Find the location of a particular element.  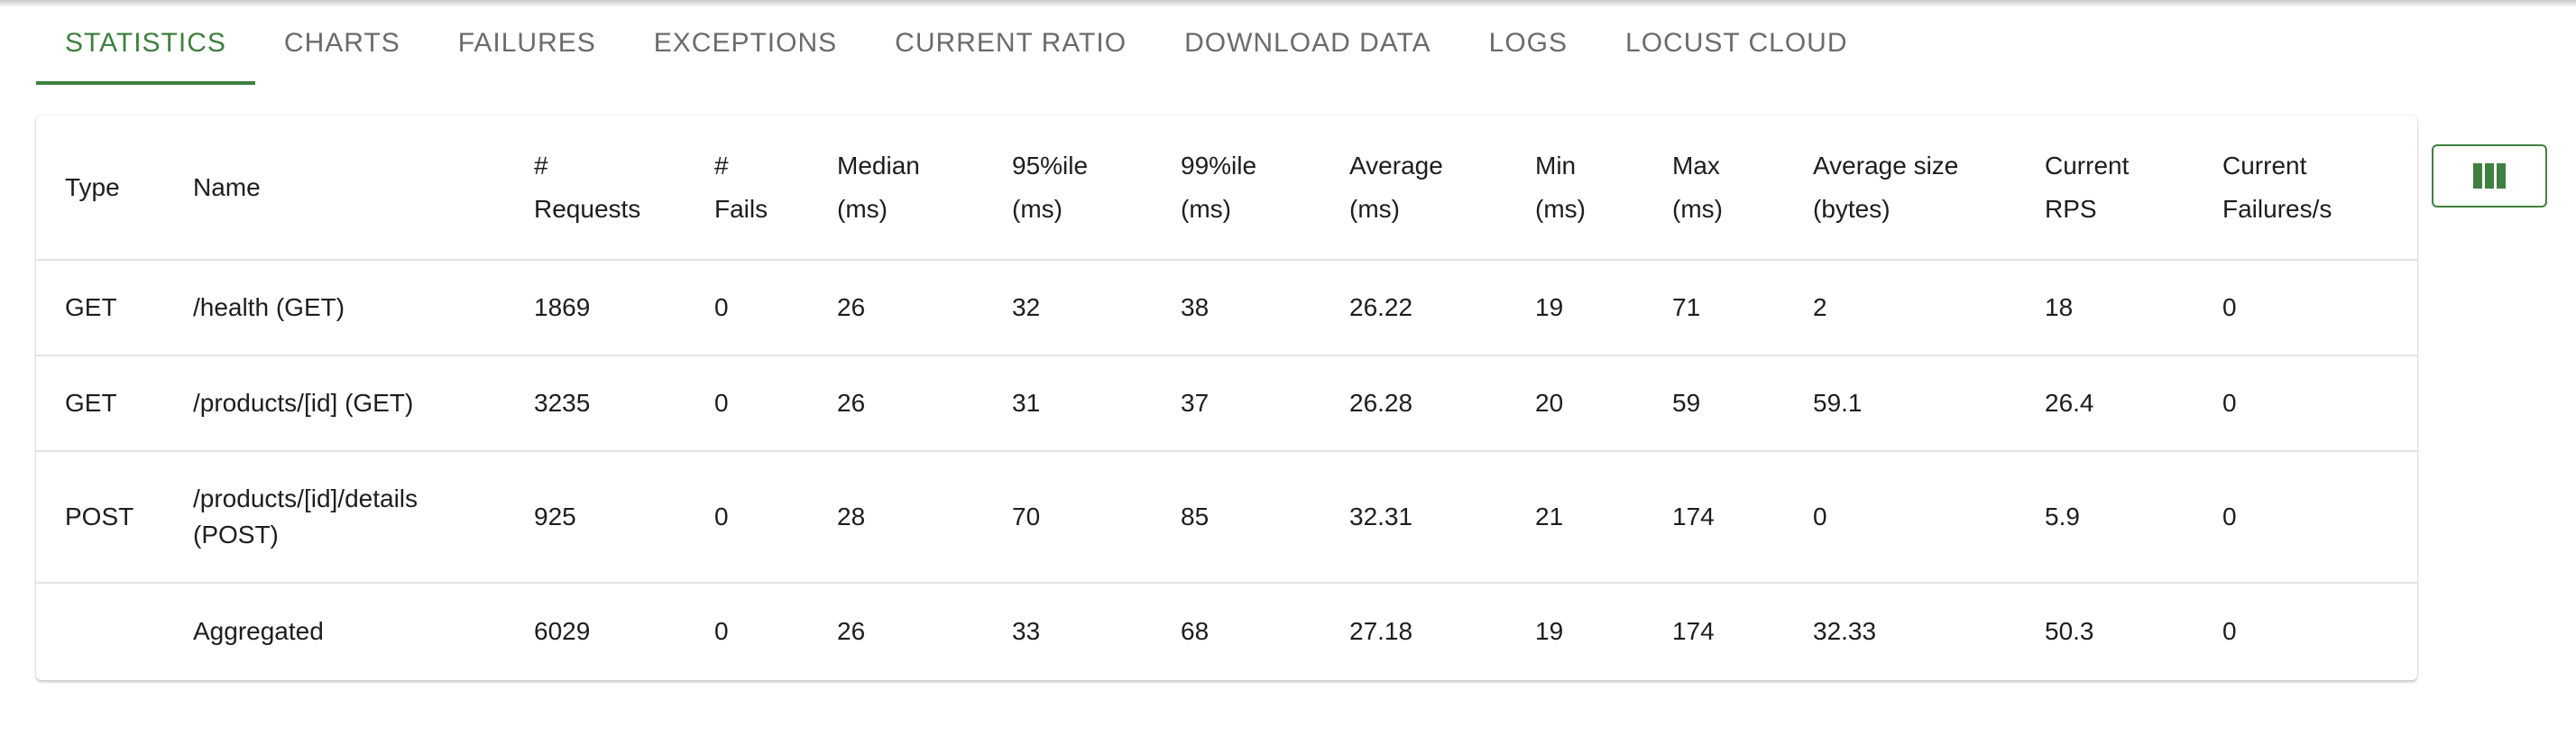

cell-name: Aggregated is located at coordinates (259, 630).